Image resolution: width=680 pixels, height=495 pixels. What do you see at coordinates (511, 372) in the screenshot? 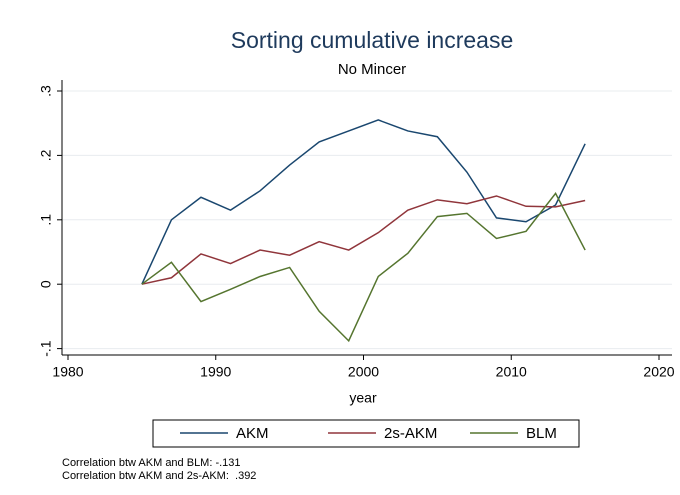
I see `x-tick-label: 2010` at bounding box center [511, 372].